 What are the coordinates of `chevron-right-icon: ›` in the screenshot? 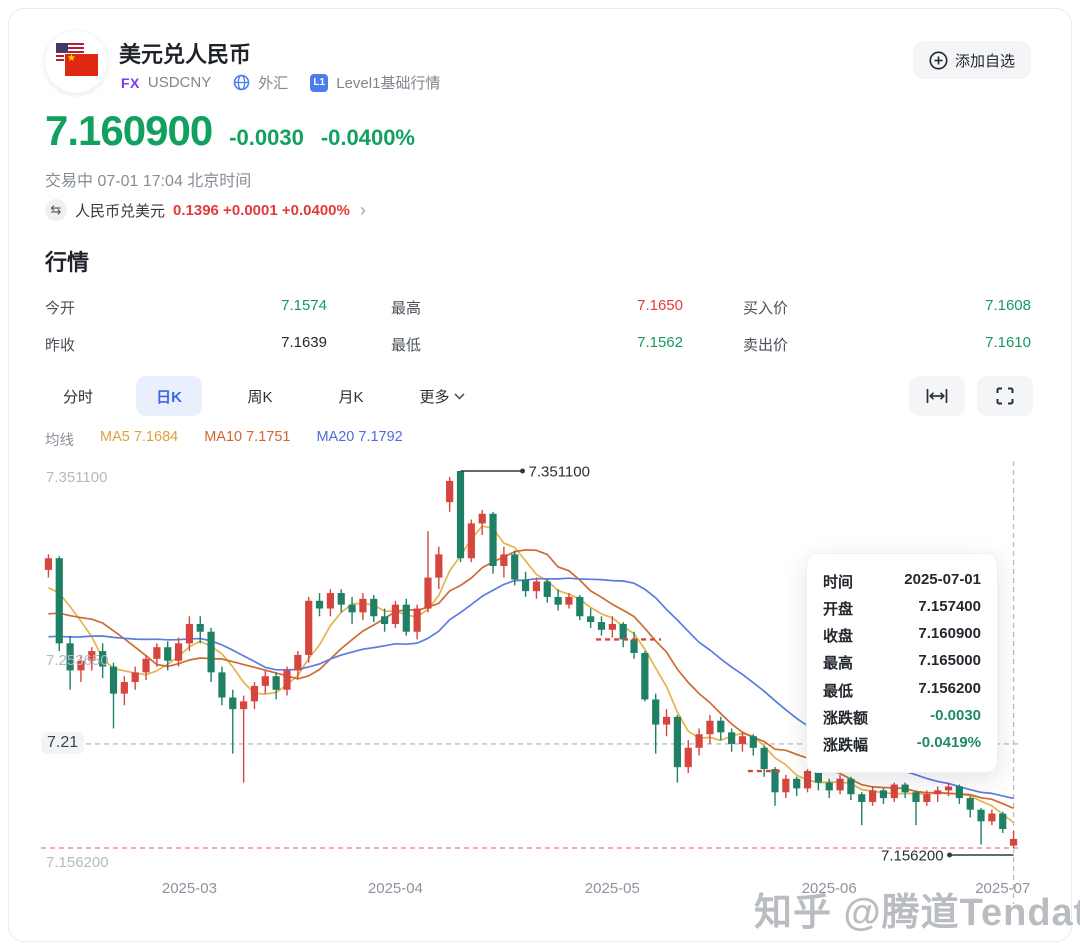 It's located at (362, 209).